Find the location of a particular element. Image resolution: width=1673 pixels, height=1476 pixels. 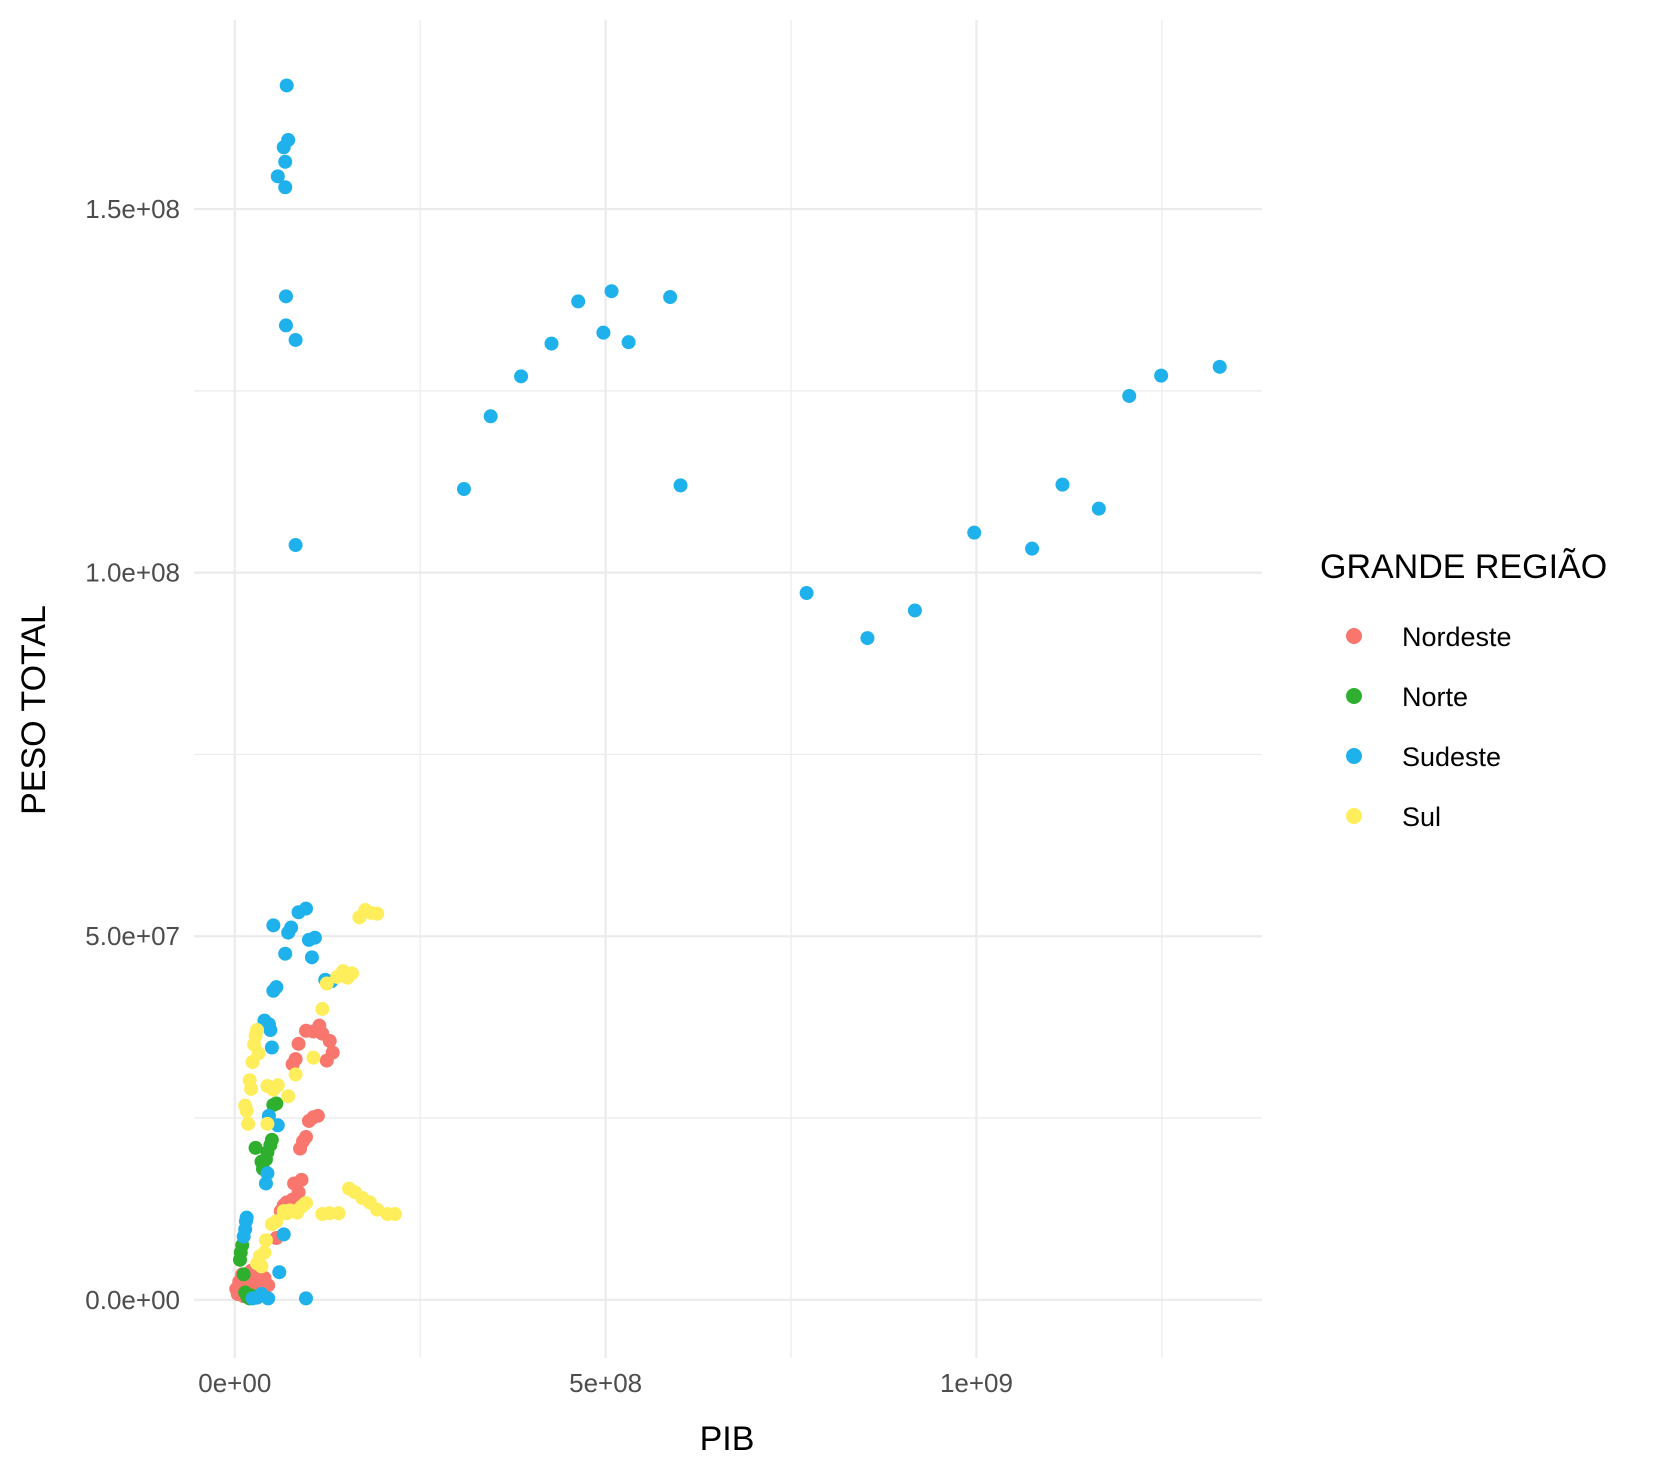

x-tick-label: 5e+08 is located at coordinates (605, 1383).